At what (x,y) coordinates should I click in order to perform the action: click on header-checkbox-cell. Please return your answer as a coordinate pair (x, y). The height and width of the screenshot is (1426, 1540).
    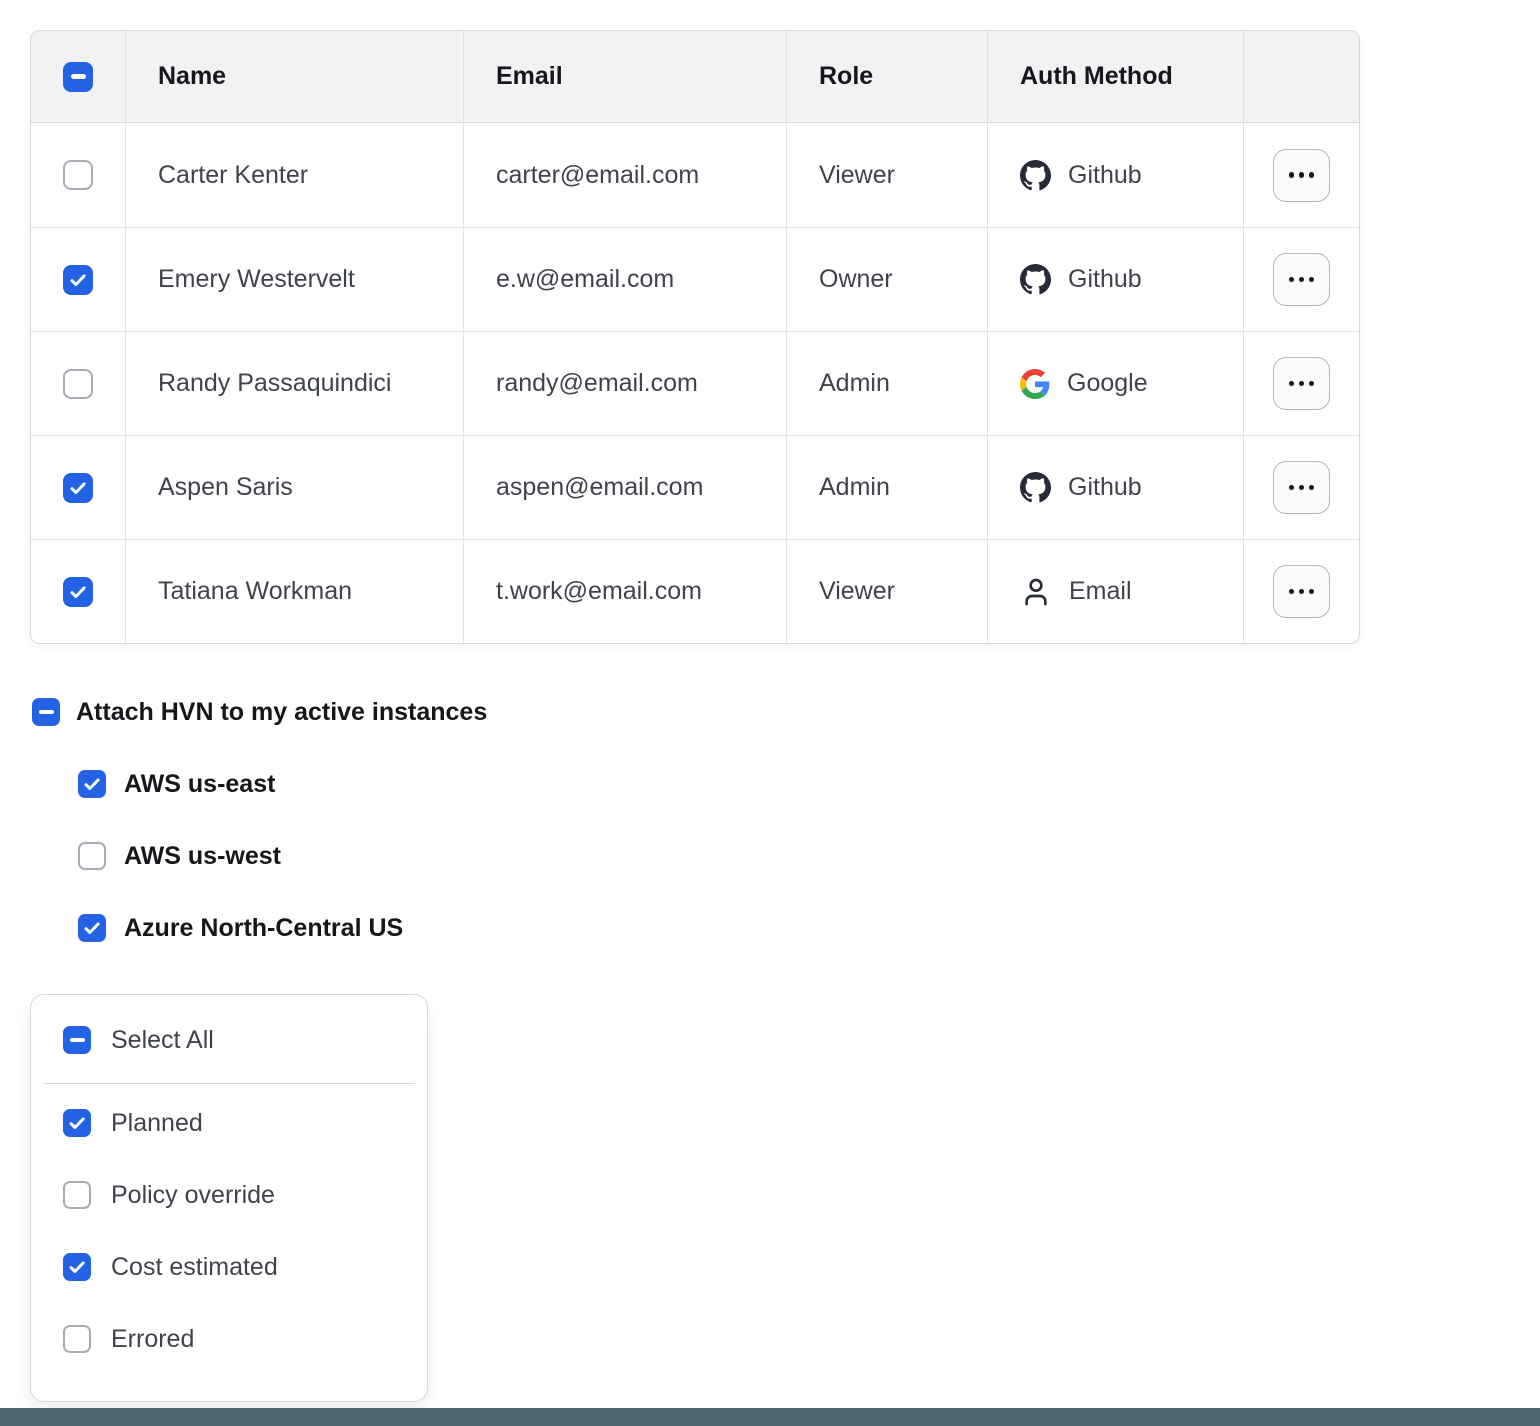
    Looking at the image, I should click on (78, 76).